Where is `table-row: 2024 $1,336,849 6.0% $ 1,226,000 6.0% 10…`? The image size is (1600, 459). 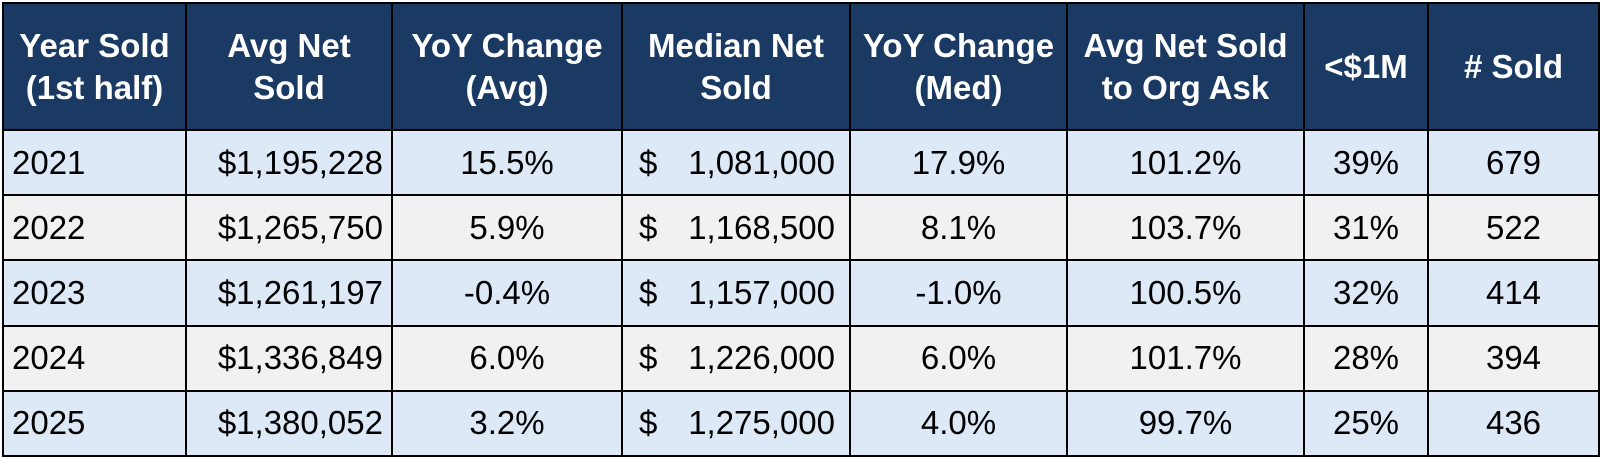
table-row: 2024 $1,336,849 6.0% $ 1,226,000 6.0% 10… is located at coordinates (801, 358).